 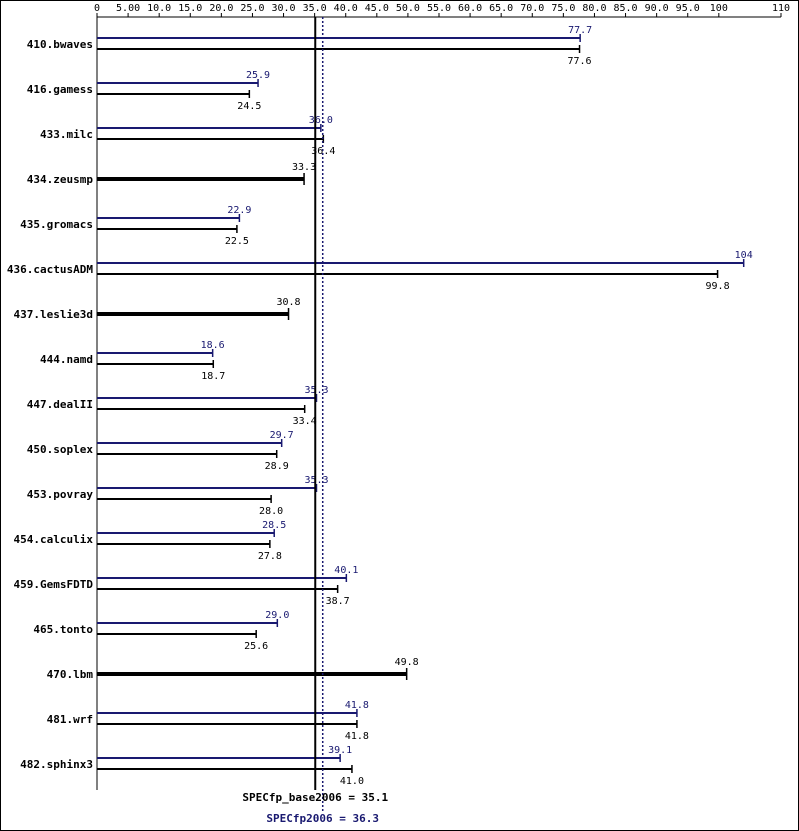 What do you see at coordinates (283, 8) in the screenshot?
I see `x-tick-label: 30.0` at bounding box center [283, 8].